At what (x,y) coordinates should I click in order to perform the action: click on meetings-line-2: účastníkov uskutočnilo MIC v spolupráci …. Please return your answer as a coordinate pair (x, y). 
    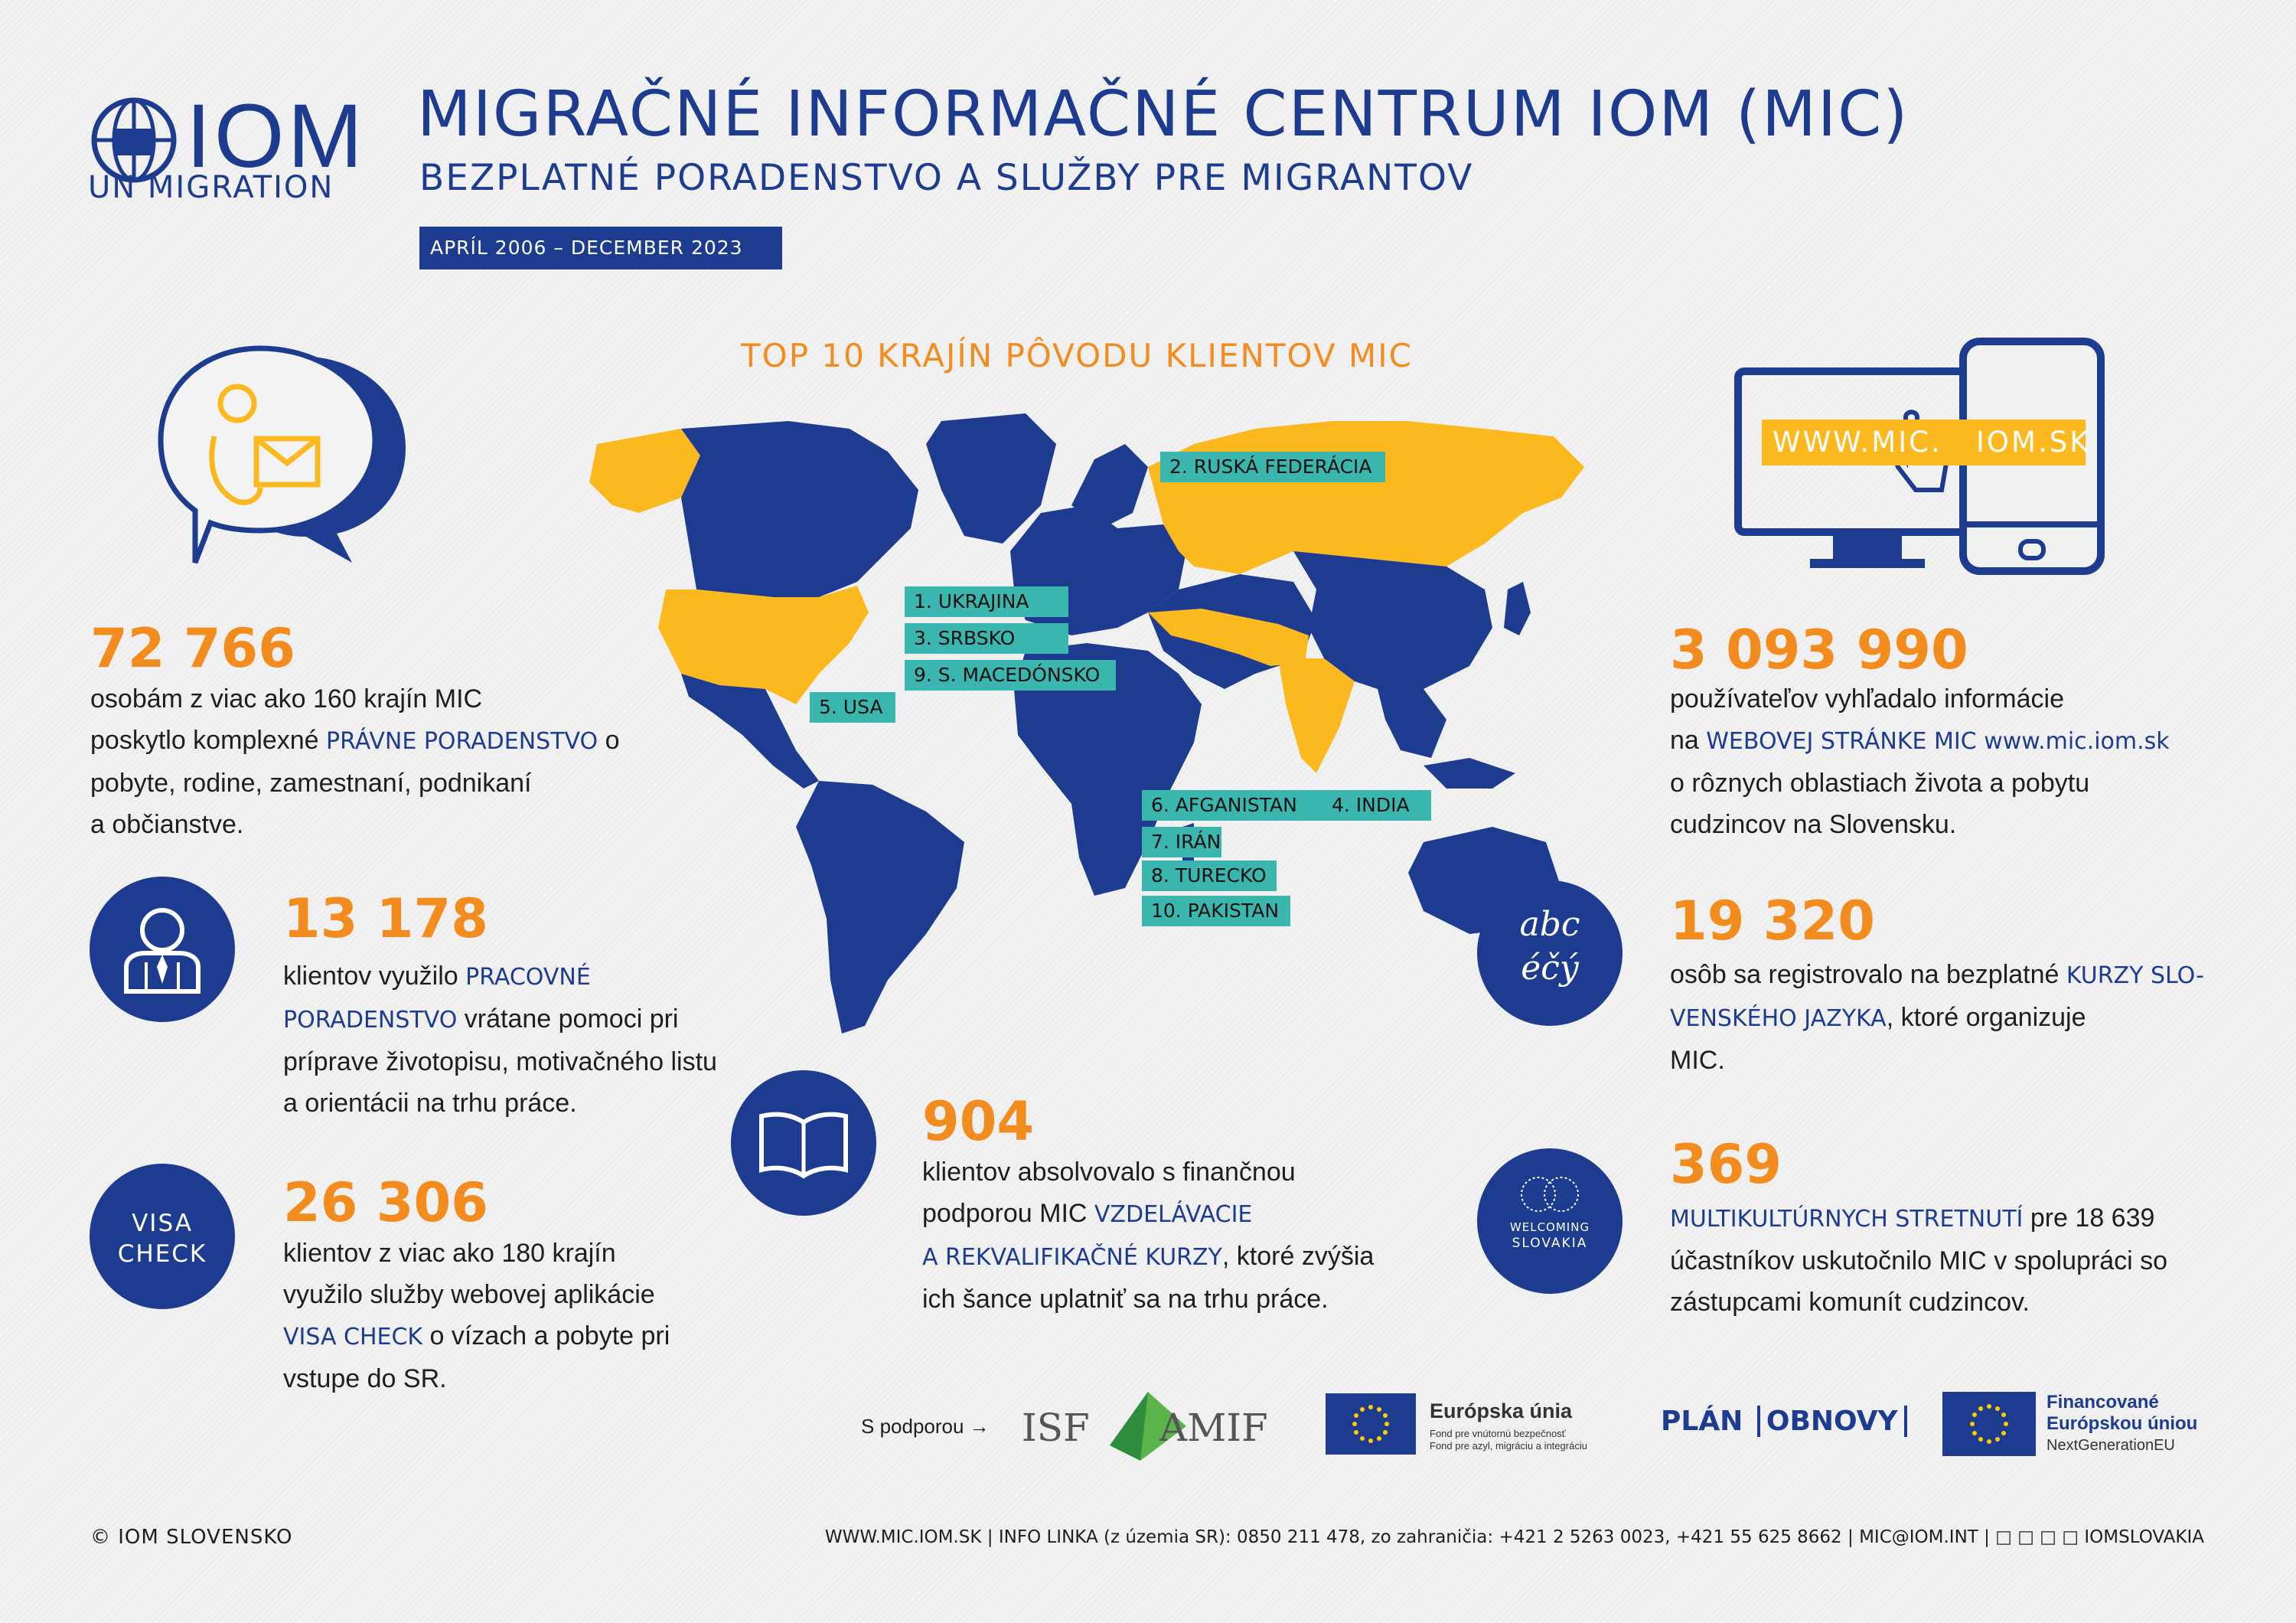
    Looking at the image, I should click on (1919, 1260).